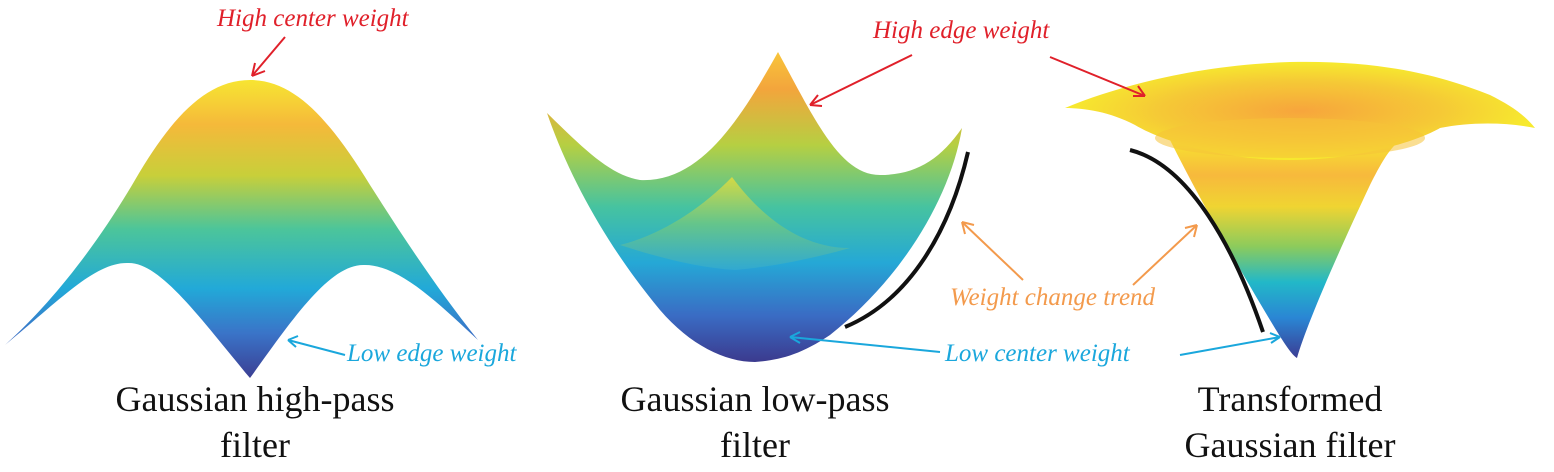 The image size is (1554, 472). What do you see at coordinates (1290, 246) in the screenshot?
I see `transformed-surface` at bounding box center [1290, 246].